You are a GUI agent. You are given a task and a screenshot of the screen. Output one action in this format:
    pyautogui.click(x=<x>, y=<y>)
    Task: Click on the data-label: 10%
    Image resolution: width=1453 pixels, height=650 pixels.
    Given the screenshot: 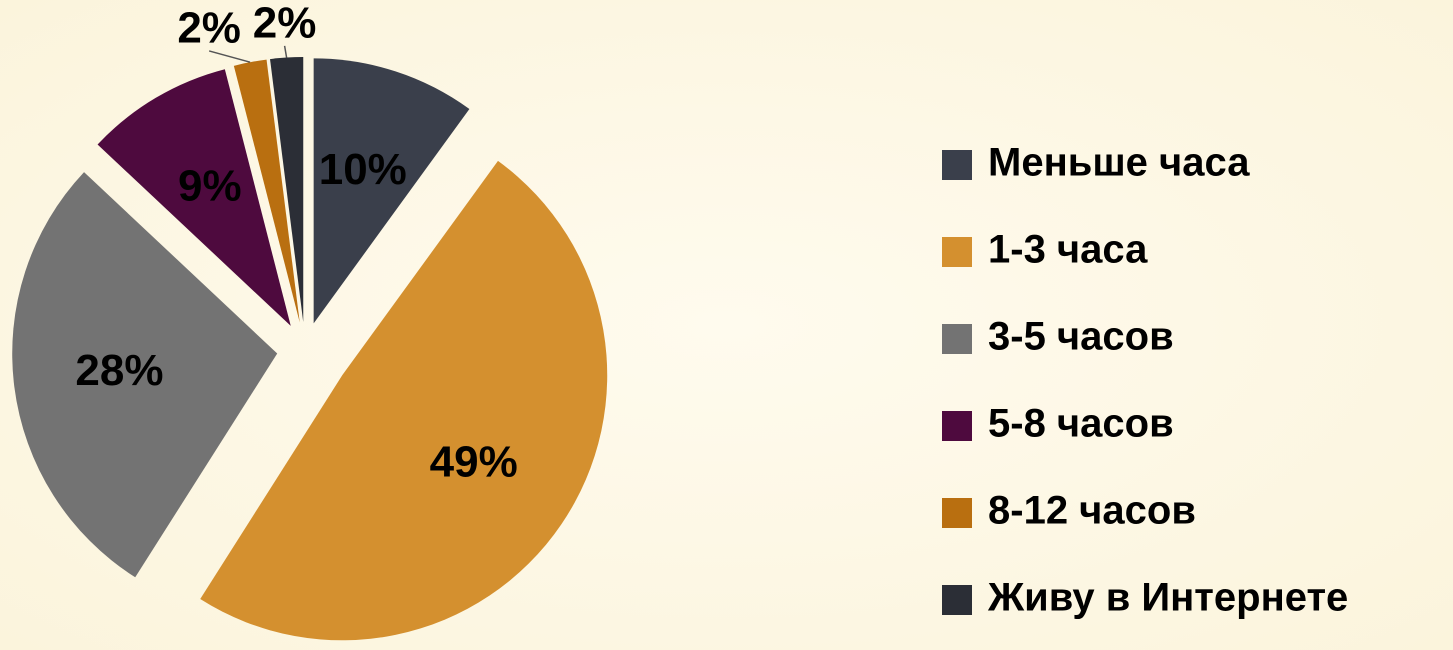 What is the action you would take?
    pyautogui.click(x=363, y=169)
    